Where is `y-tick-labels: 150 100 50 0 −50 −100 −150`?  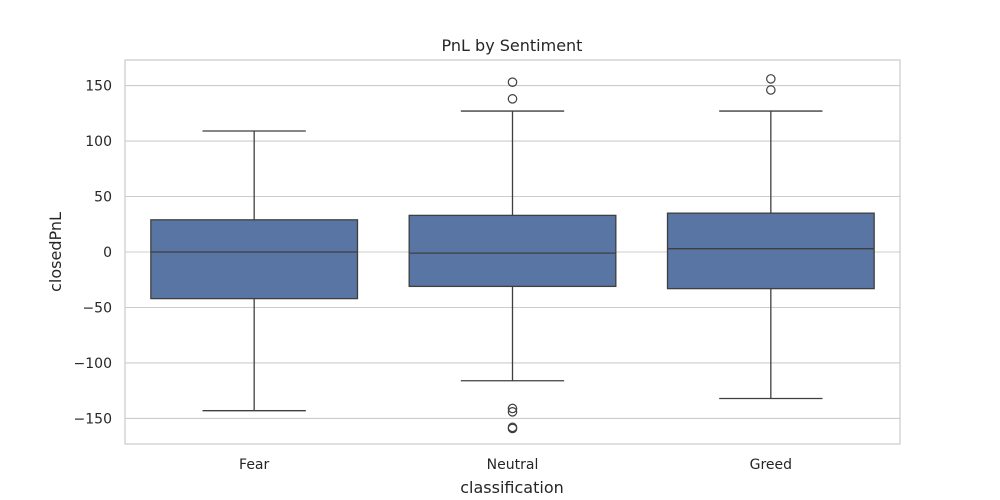
y-tick-labels: 150 100 50 0 −50 −100 −150 is located at coordinates (93, 253).